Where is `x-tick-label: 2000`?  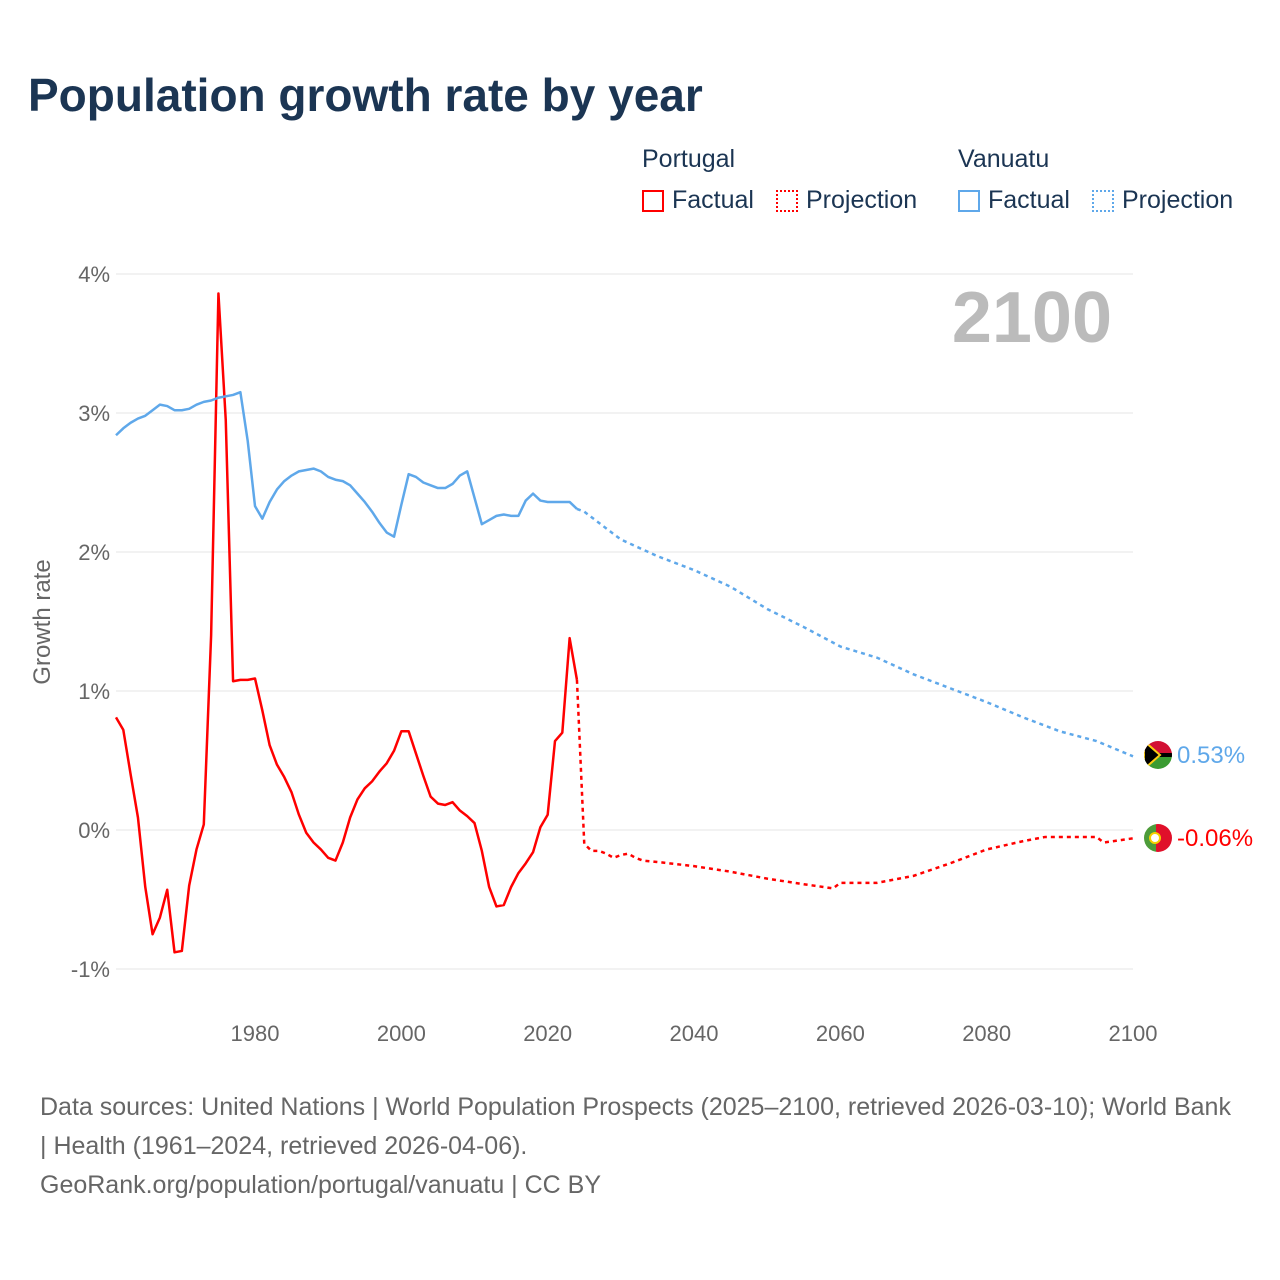
x-tick-label: 2000 is located at coordinates (401, 1033).